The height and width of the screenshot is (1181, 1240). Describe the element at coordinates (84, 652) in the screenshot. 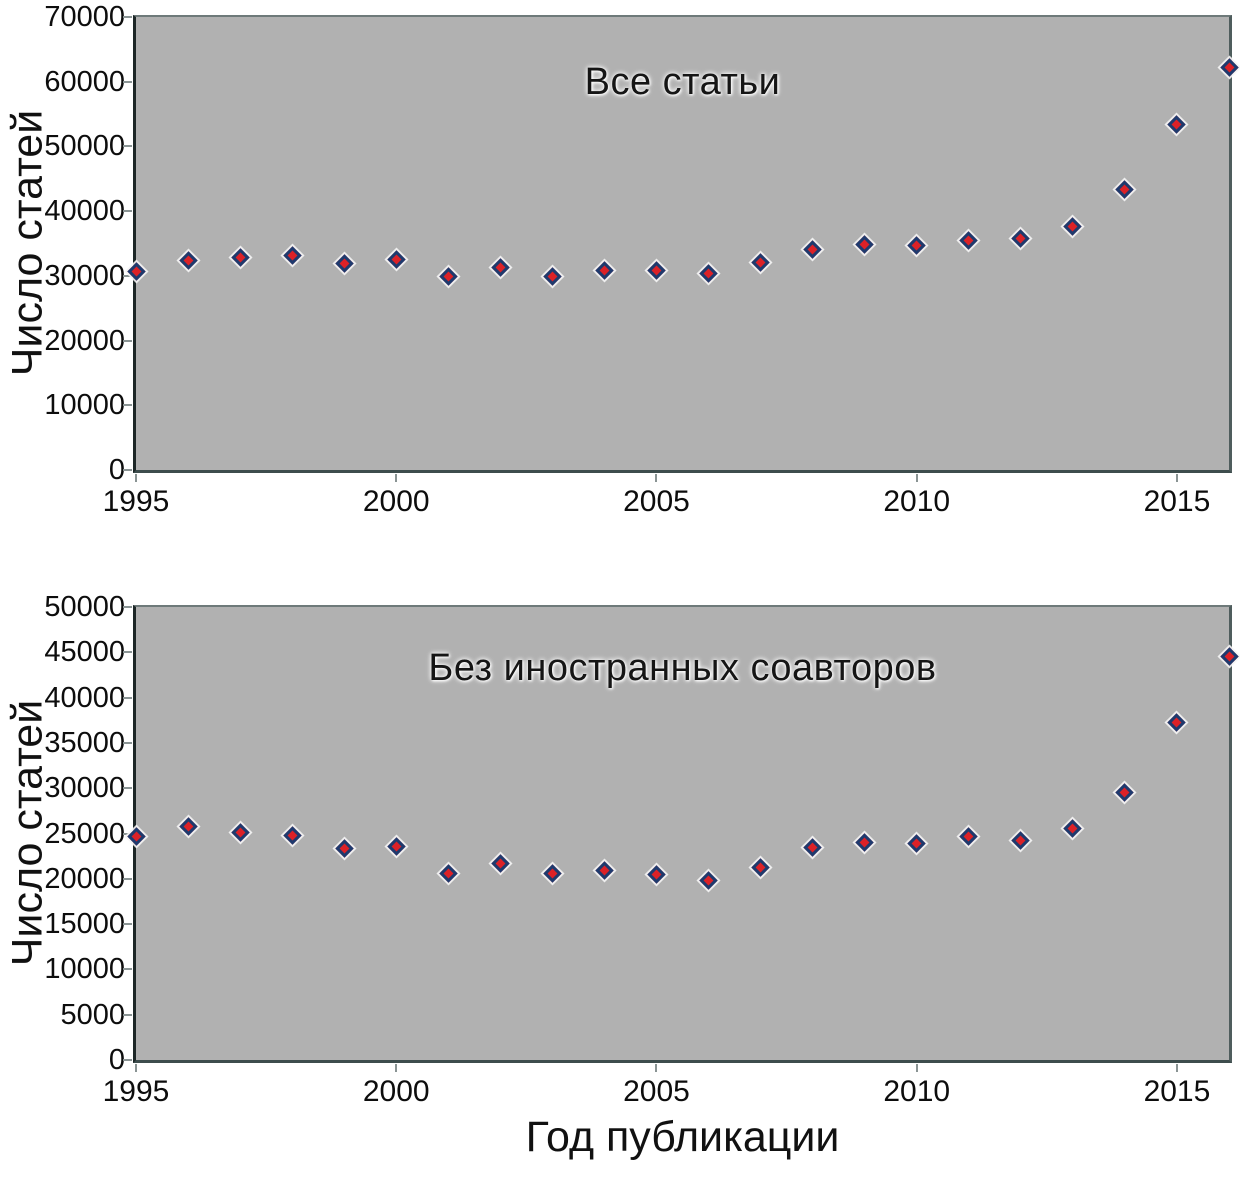

I see `y-tick-label: 45000` at that location.